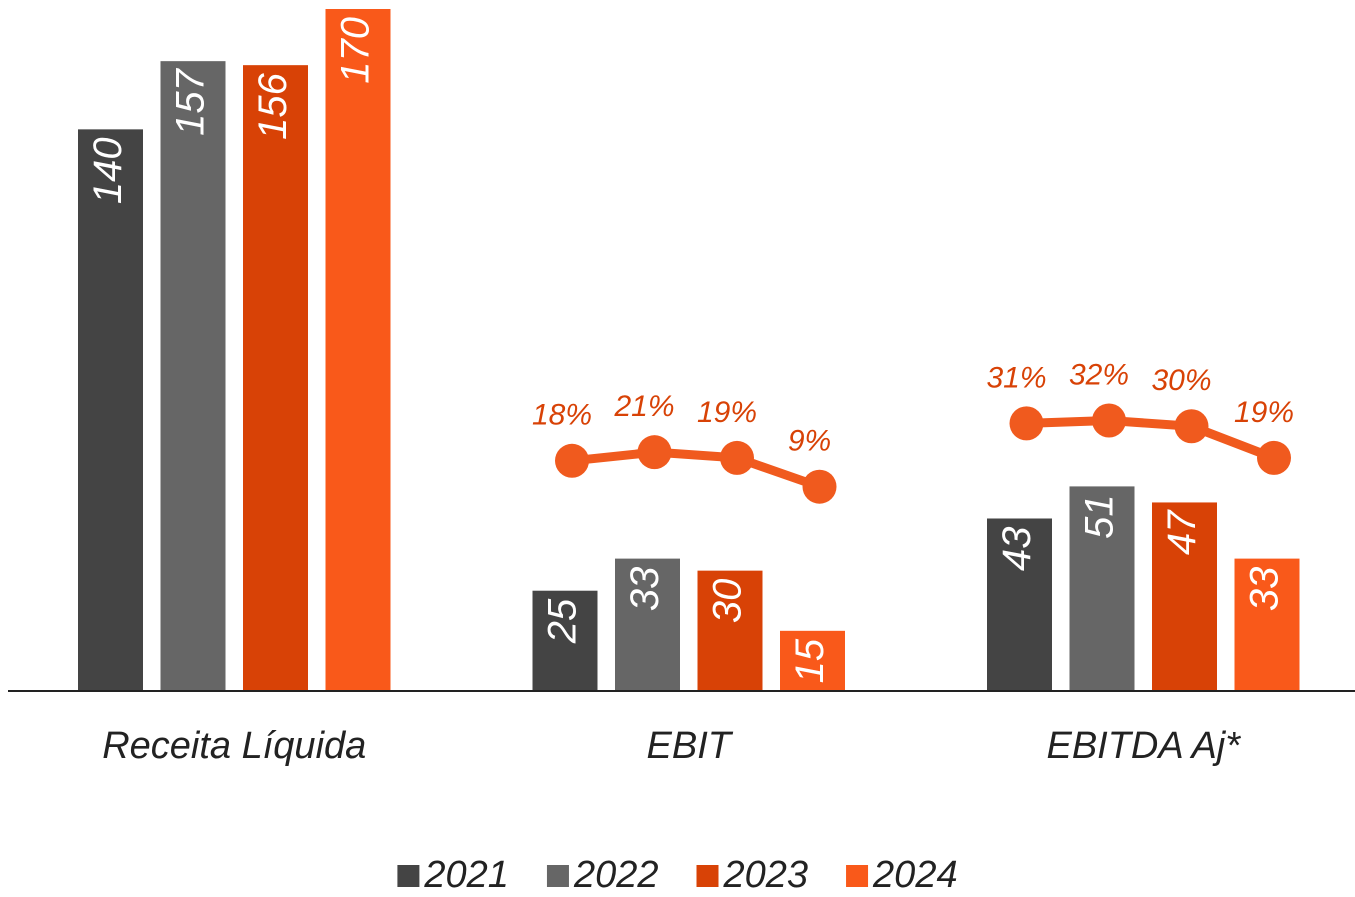 Image resolution: width=1355 pixels, height=897 pixels. Describe the element at coordinates (234, 746) in the screenshot. I see `x-tick-label: Receita Líquida` at that location.